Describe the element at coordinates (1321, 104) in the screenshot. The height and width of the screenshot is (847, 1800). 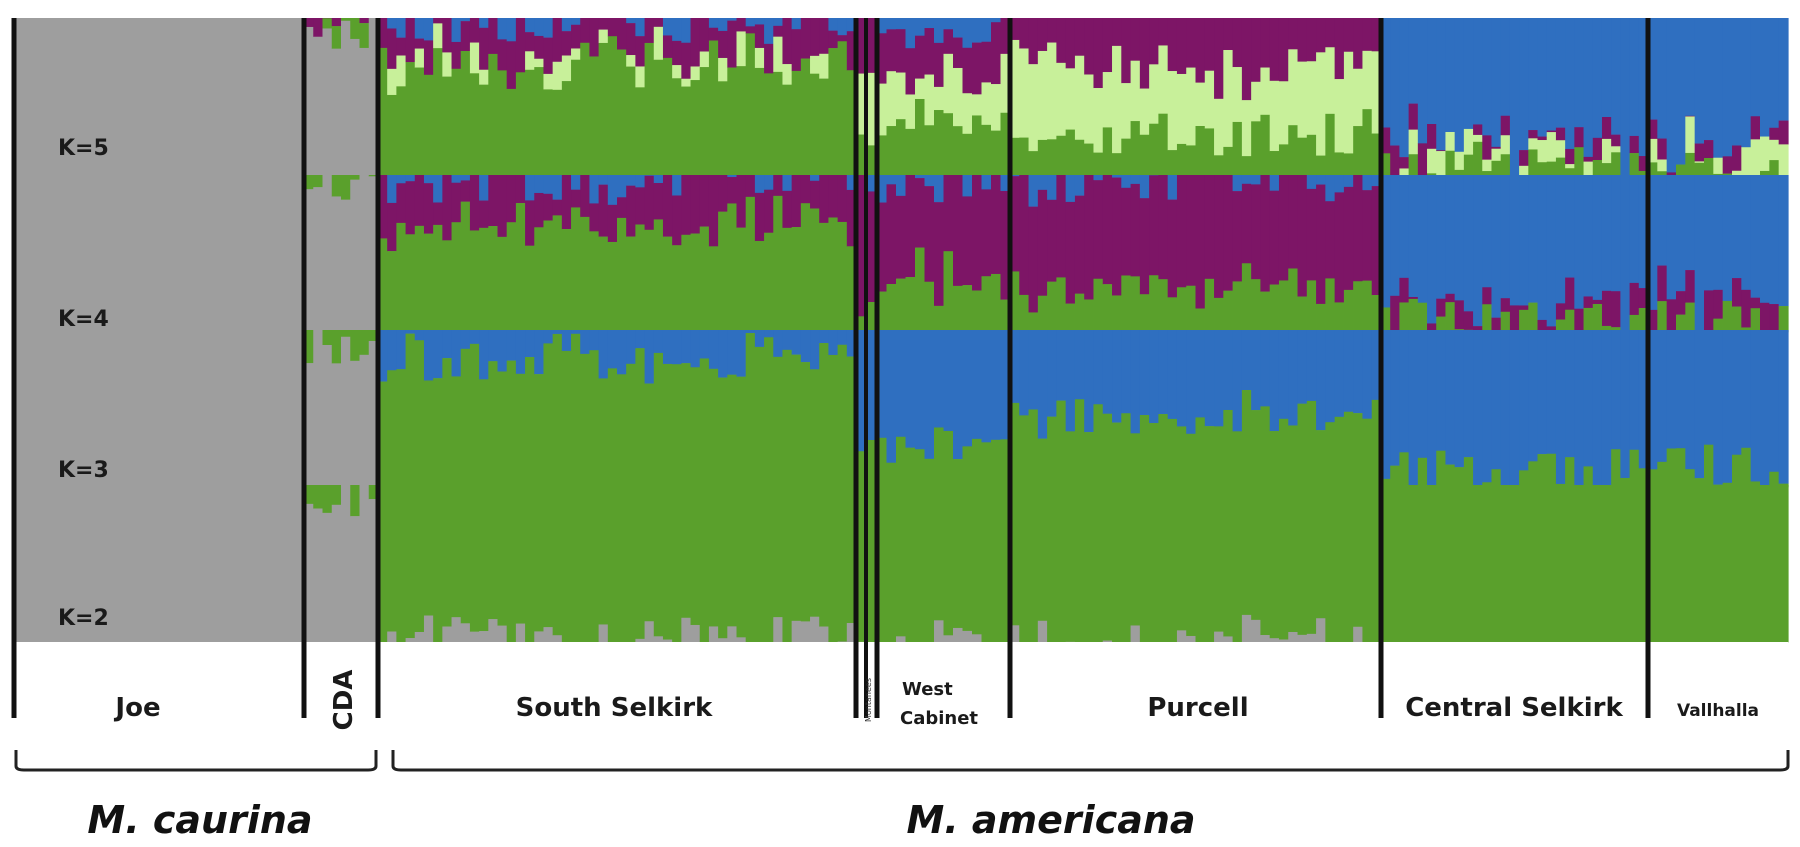
I see `admixture-bar-k5-purcell-34-lightgreen` at that location.